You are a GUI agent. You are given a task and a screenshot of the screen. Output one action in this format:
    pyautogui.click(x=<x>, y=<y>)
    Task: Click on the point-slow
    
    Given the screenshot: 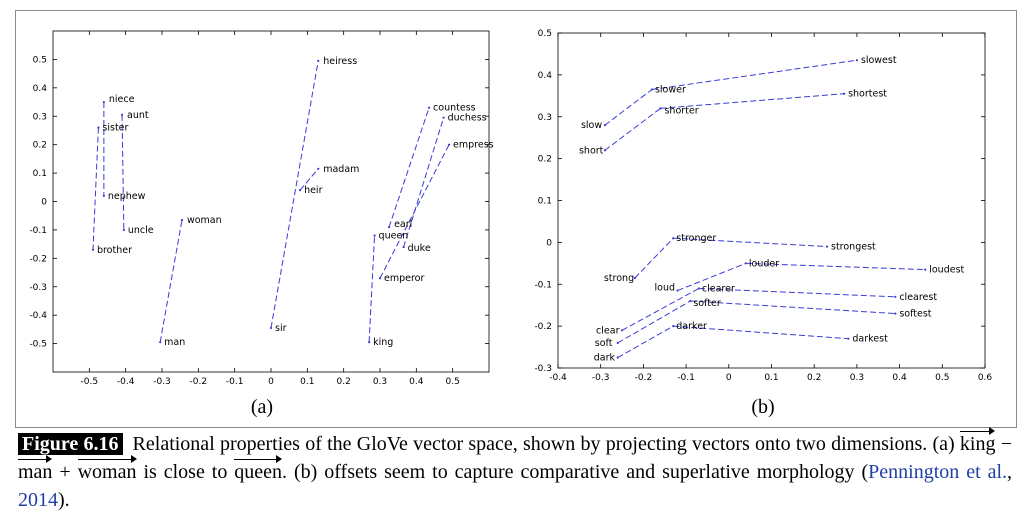 What is the action you would take?
    pyautogui.click(x=605, y=125)
    